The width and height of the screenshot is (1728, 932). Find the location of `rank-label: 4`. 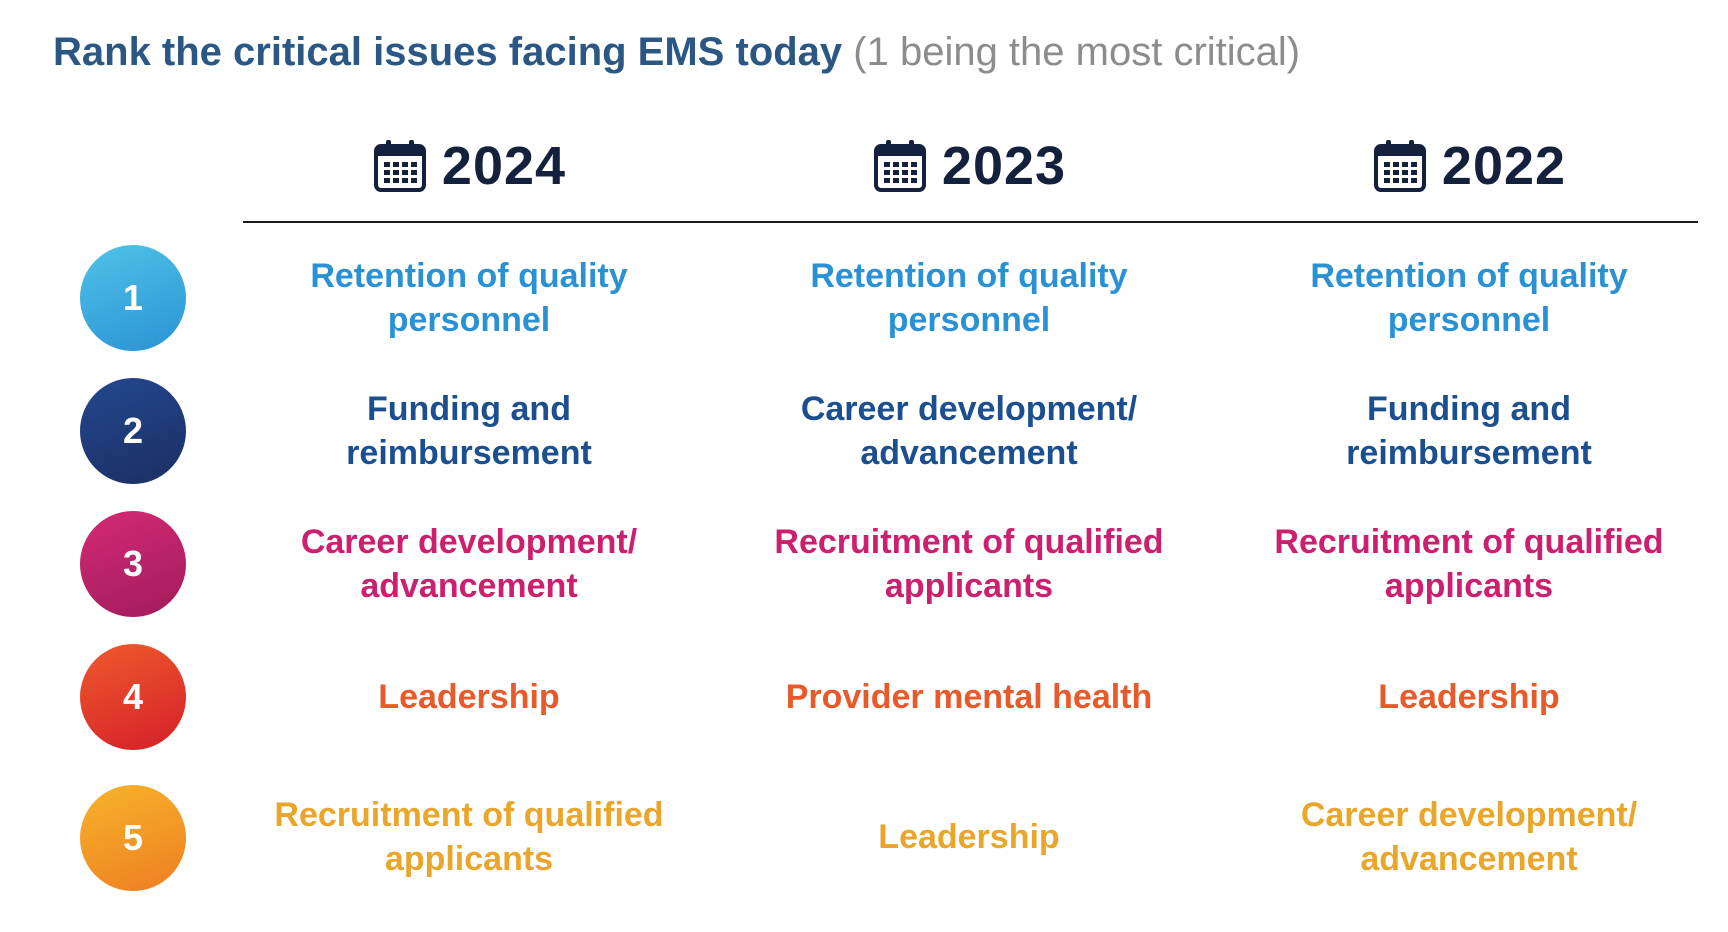

rank-label: 4 is located at coordinates (133, 696).